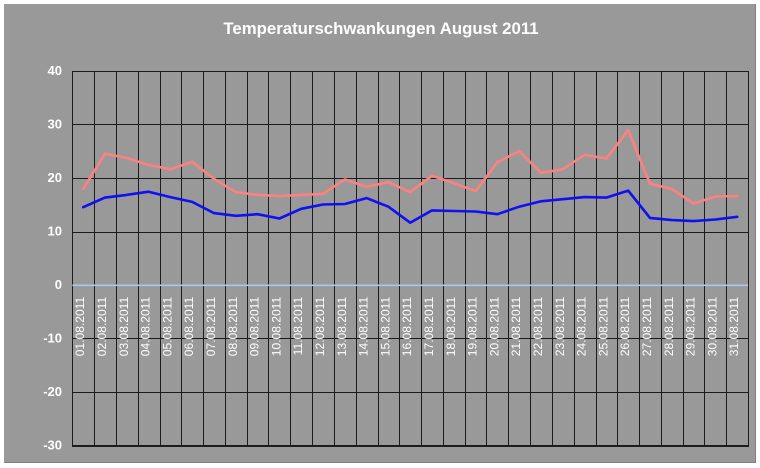 The height and width of the screenshot is (468, 760). What do you see at coordinates (124, 327) in the screenshot?
I see `svg-text: 03.08.2011` at bounding box center [124, 327].